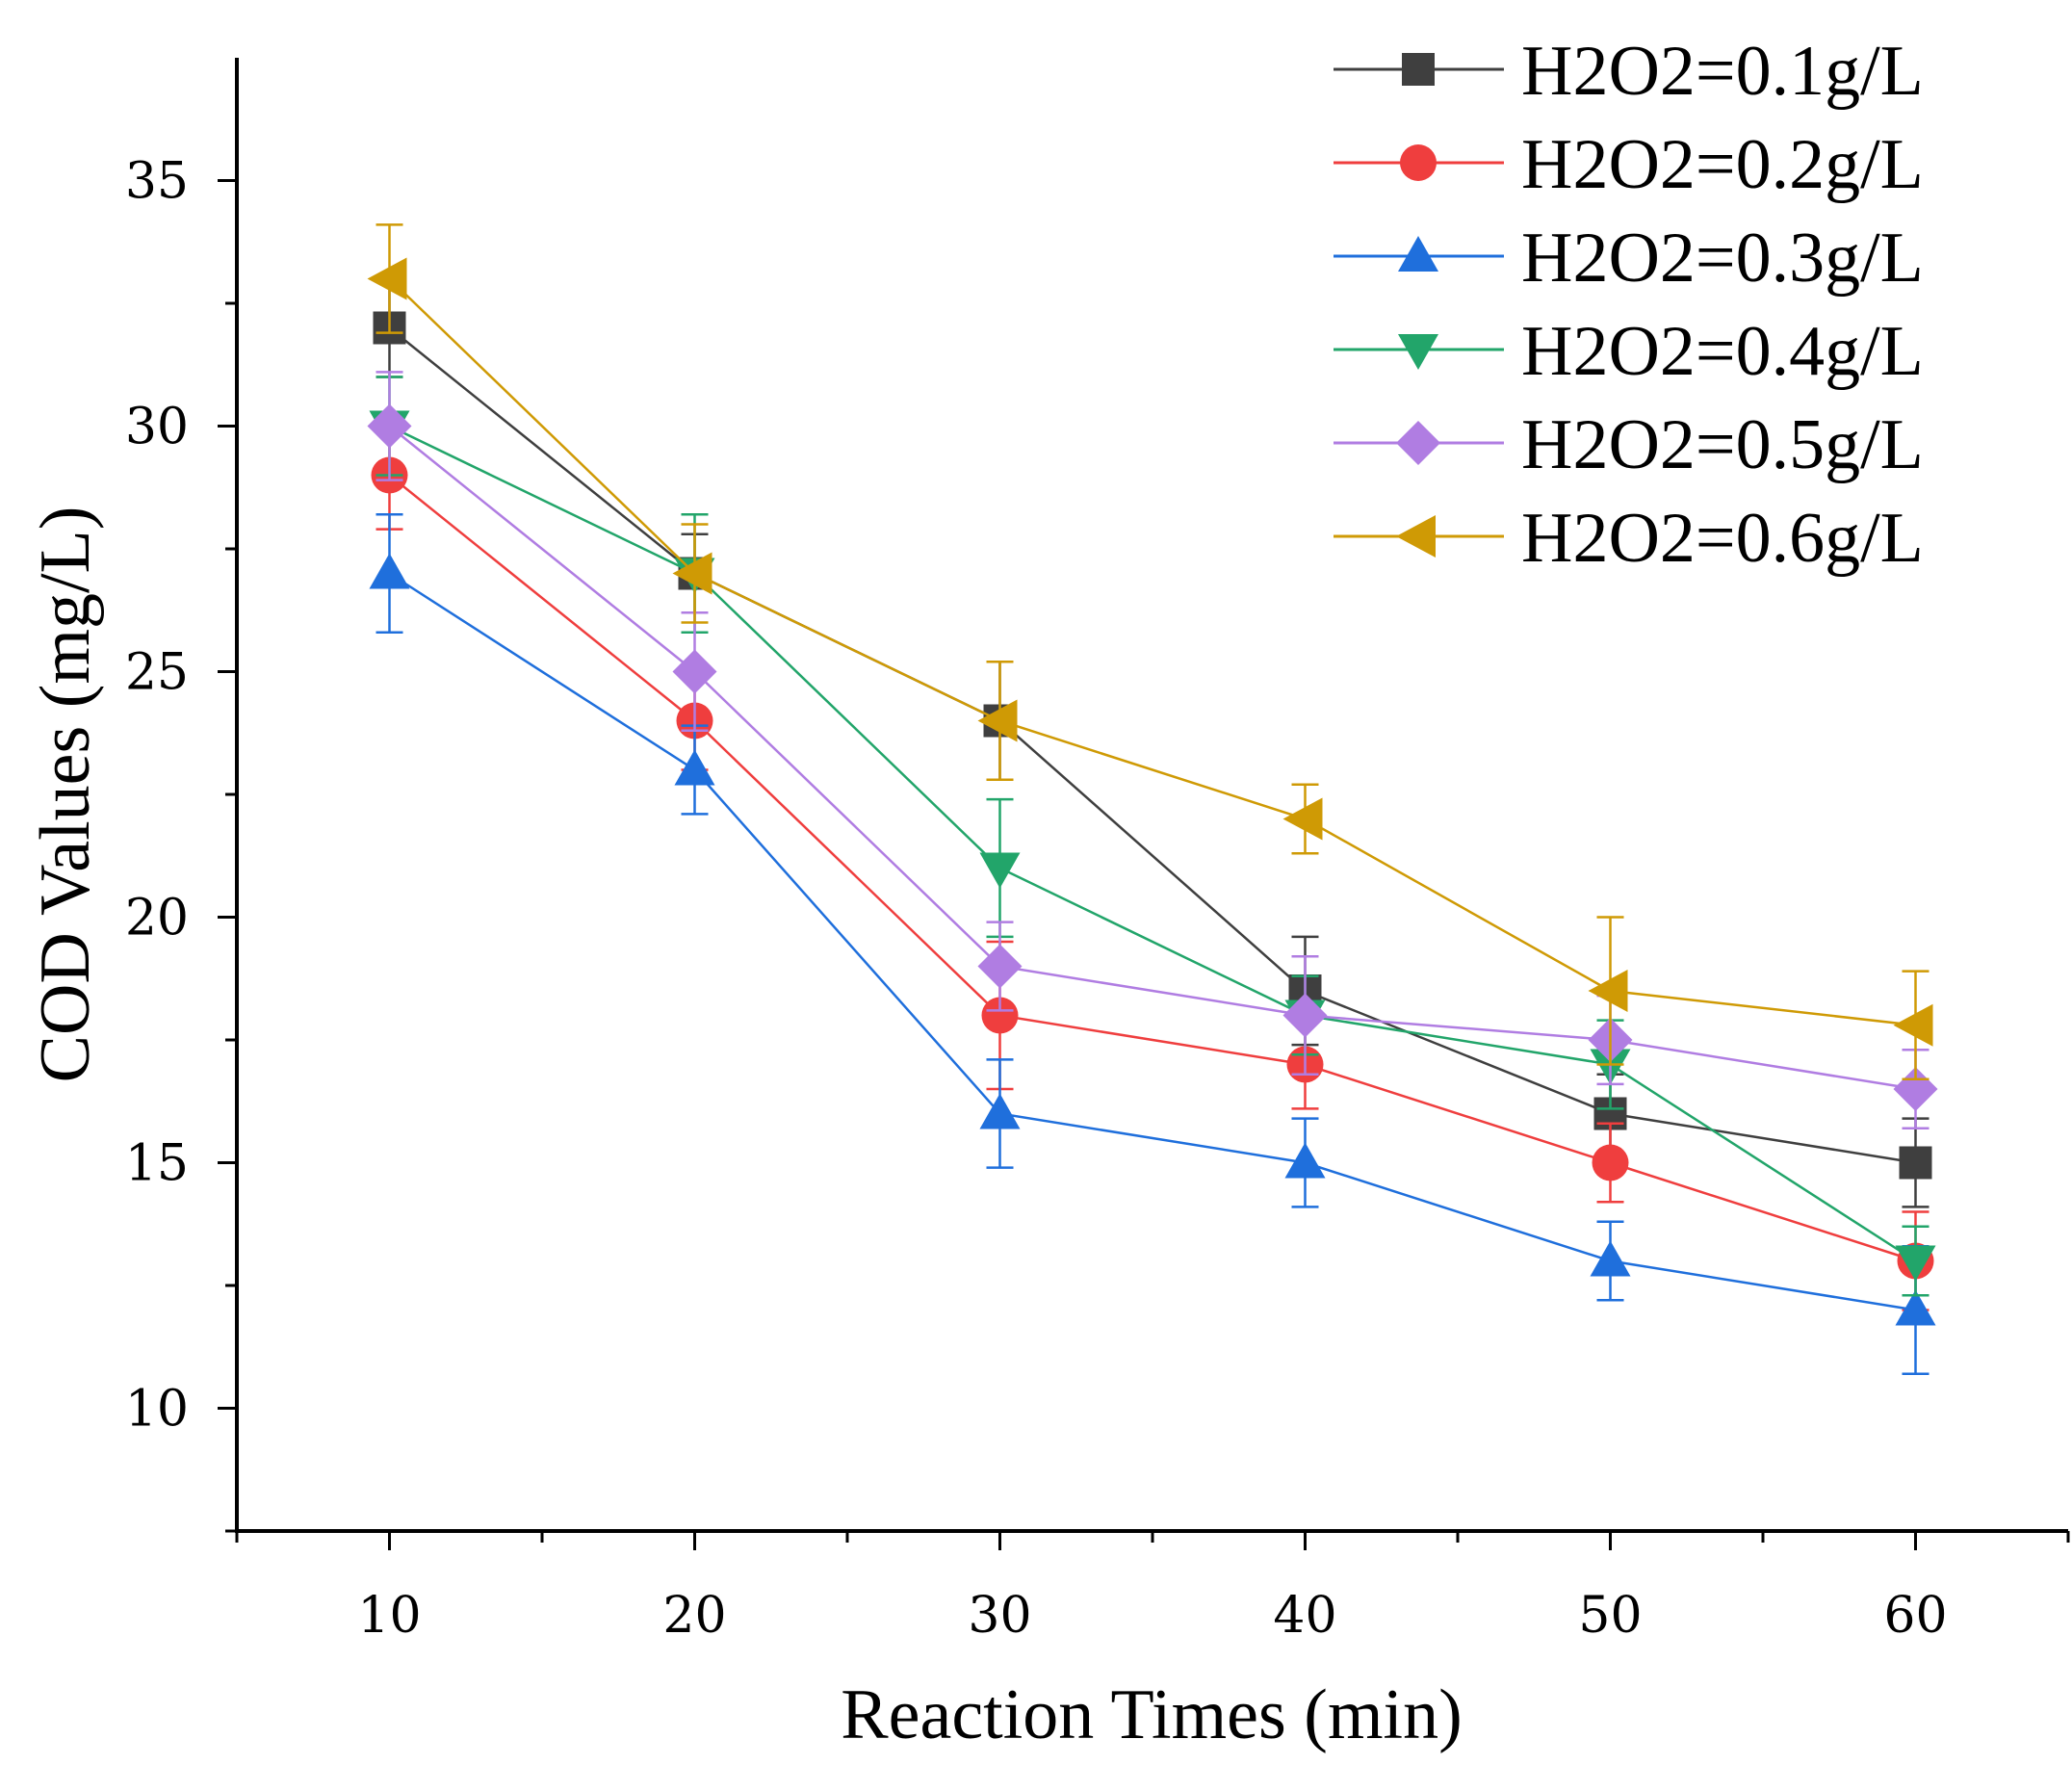 The height and width of the screenshot is (1765, 2072). I want to click on y-tick-label: 35, so click(157, 182).